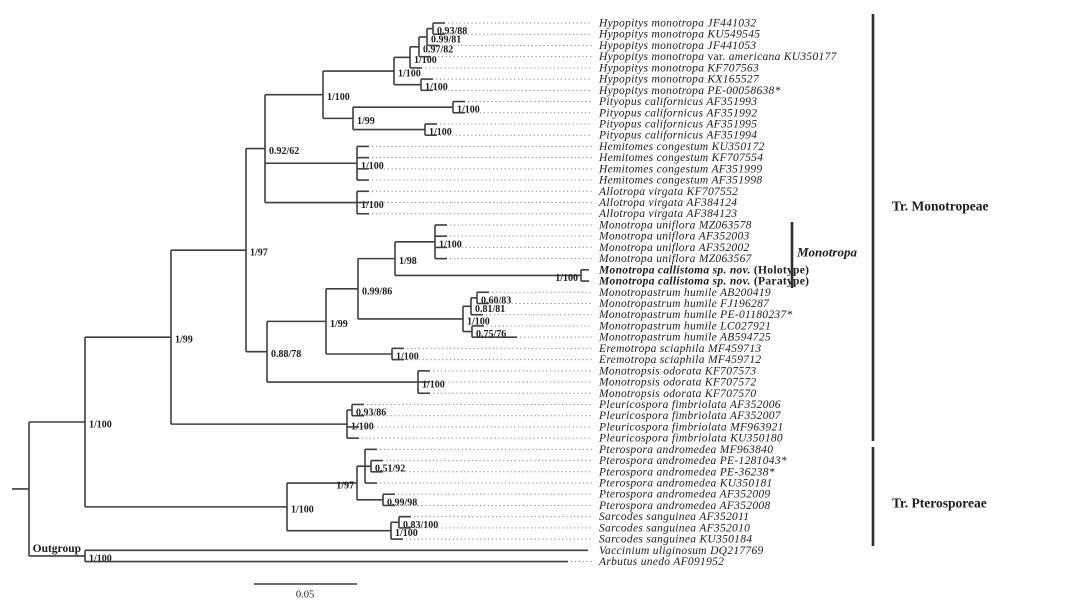 The image size is (1080, 604). I want to click on taxon-label-46: Sarcodes sanguinea KU350184, so click(675, 540).